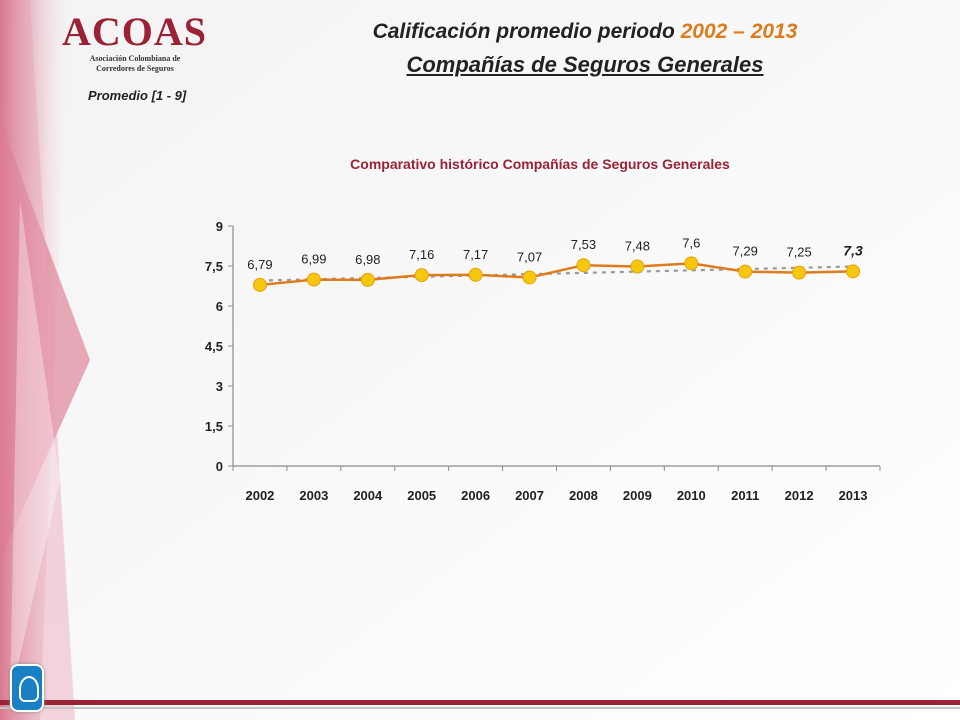 Image resolution: width=960 pixels, height=720 pixels. I want to click on data-label: 7,25, so click(798, 252).